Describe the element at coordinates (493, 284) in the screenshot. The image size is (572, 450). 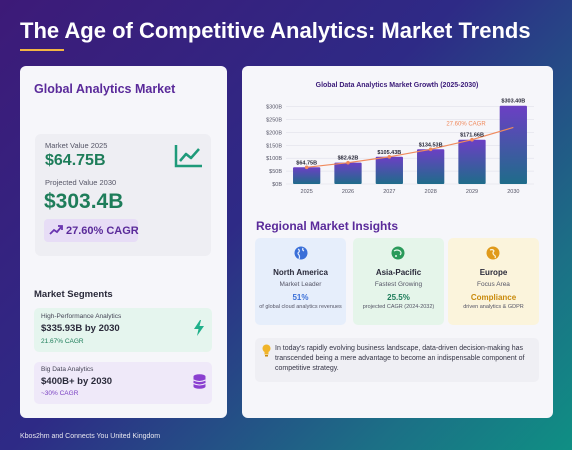
I see `region-sub: Focus Area` at that location.